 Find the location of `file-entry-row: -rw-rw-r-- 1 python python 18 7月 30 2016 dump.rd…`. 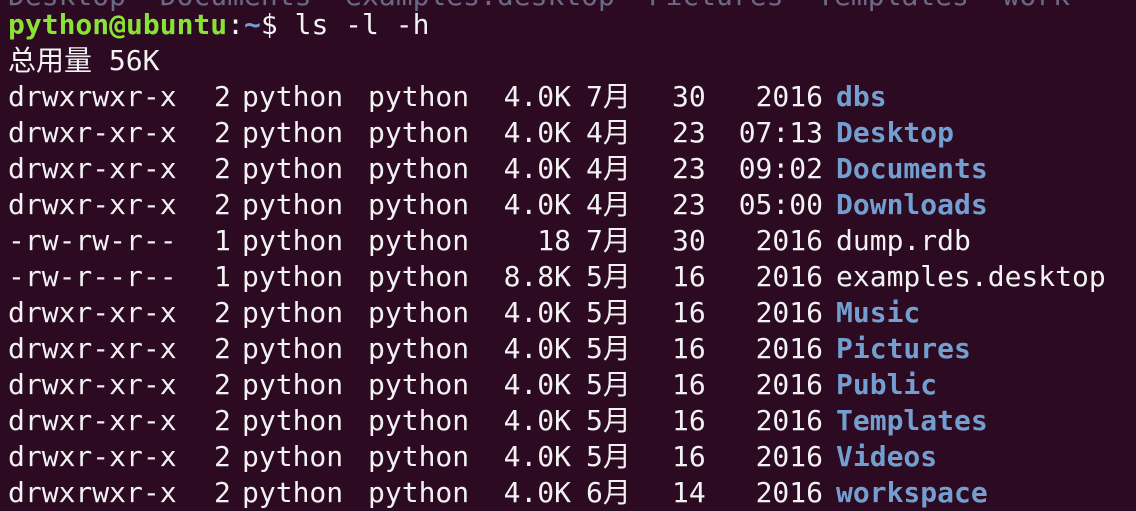

file-entry-row: -rw-rw-r-- 1 python python 18 7月 30 2016 dump.rd… is located at coordinates (568, 241).